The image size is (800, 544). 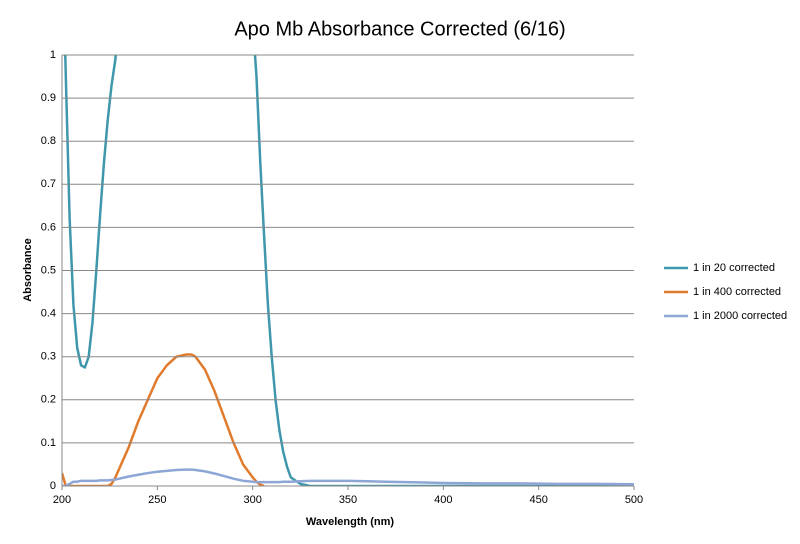 What do you see at coordinates (634, 500) in the screenshot?
I see `x-tick-label: 500` at bounding box center [634, 500].